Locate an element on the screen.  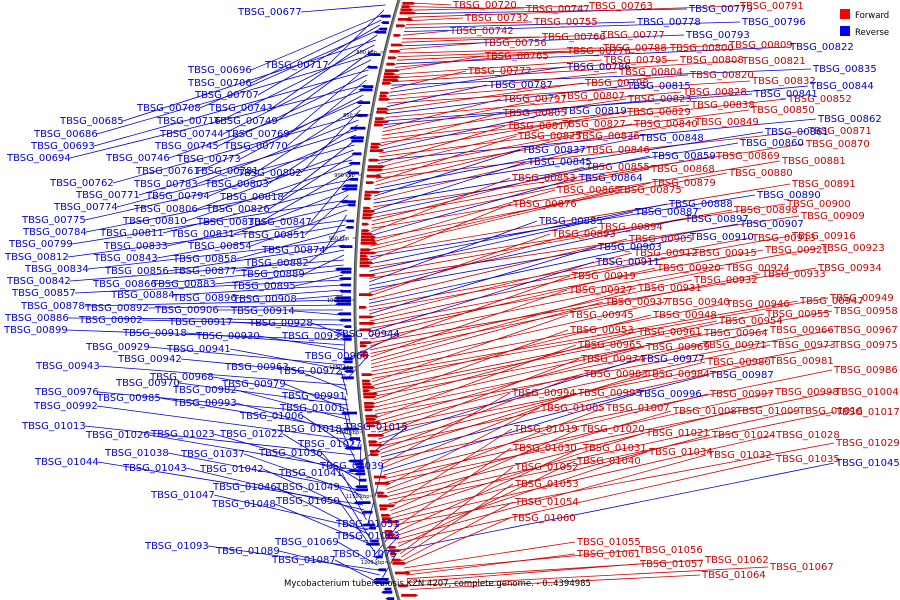
right-gene-label: TBSG_00846 is located at coordinates (617, 150).